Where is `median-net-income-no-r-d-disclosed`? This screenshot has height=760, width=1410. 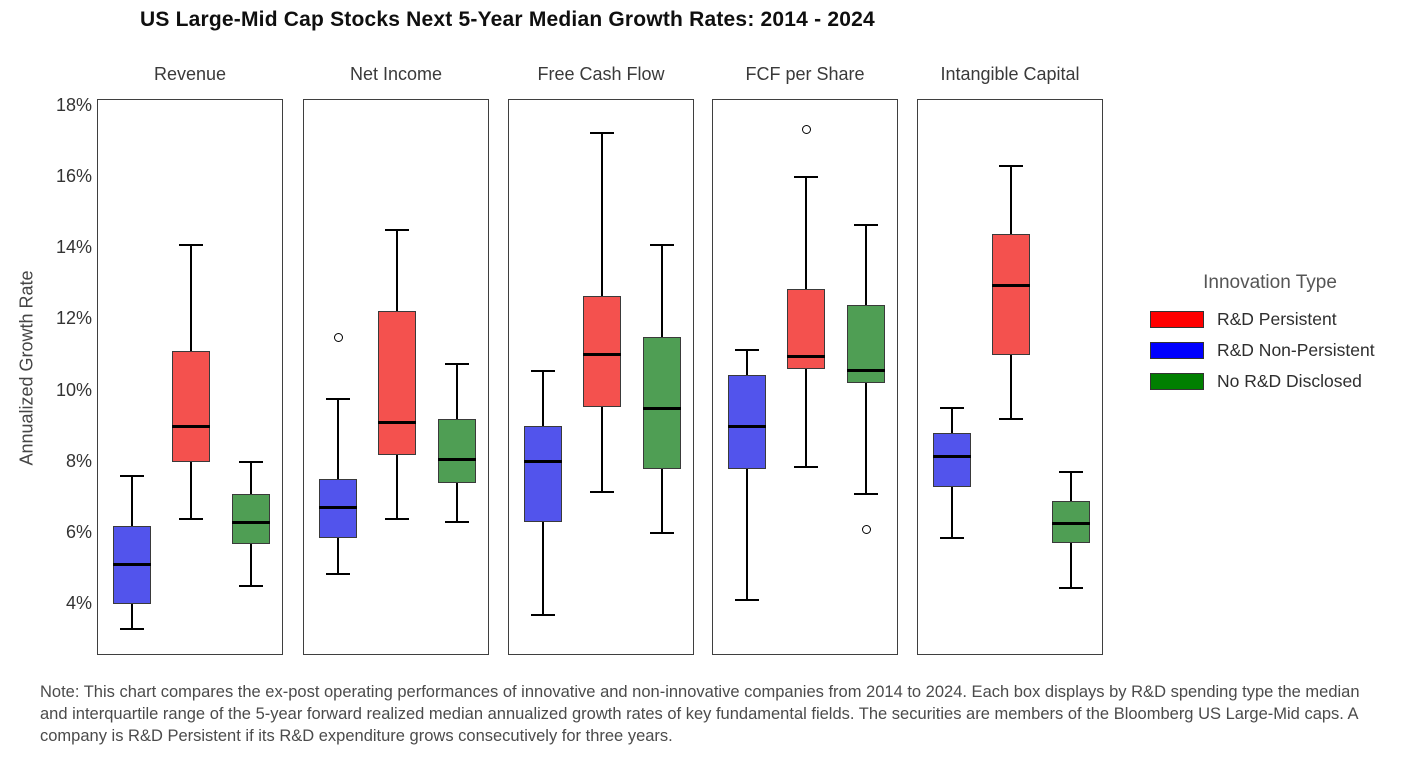
median-net-income-no-r-d-disclosed is located at coordinates (457, 460).